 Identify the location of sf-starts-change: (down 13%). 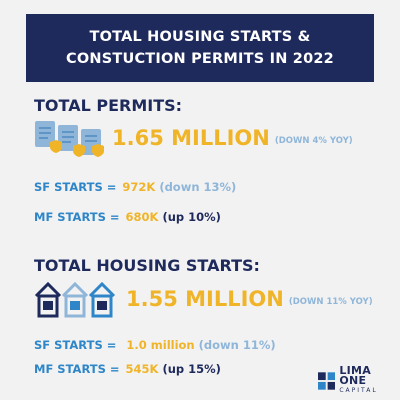
(198, 187).